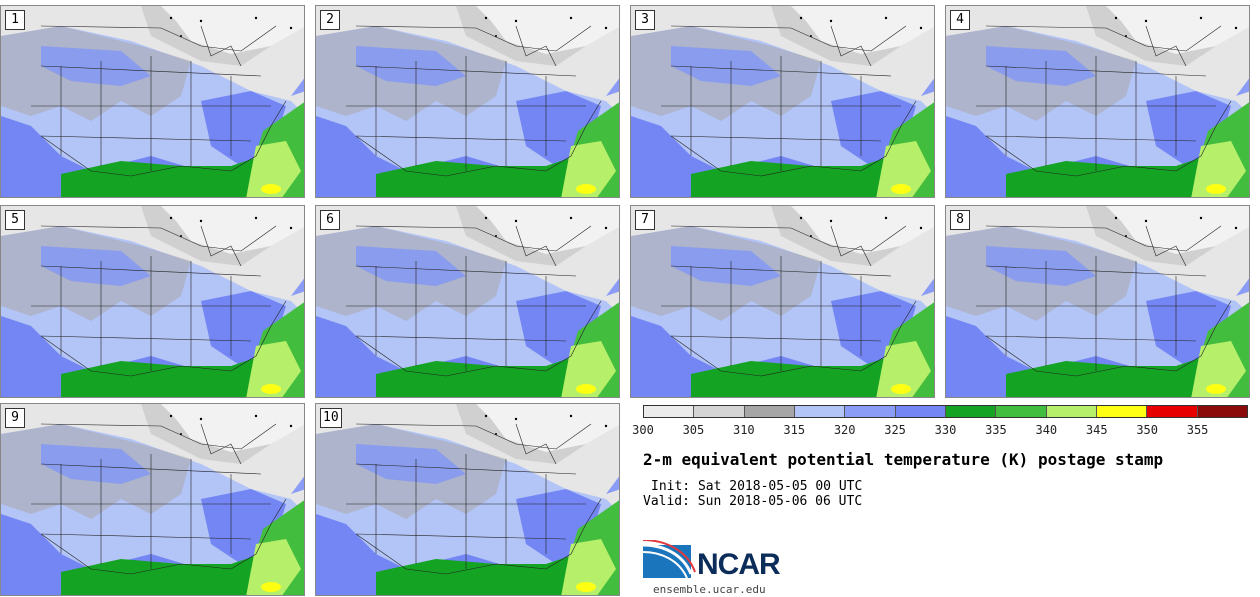 The height and width of the screenshot is (597, 1260). What do you see at coordinates (895, 430) in the screenshot?
I see `colorbar-tick-label: 325` at bounding box center [895, 430].